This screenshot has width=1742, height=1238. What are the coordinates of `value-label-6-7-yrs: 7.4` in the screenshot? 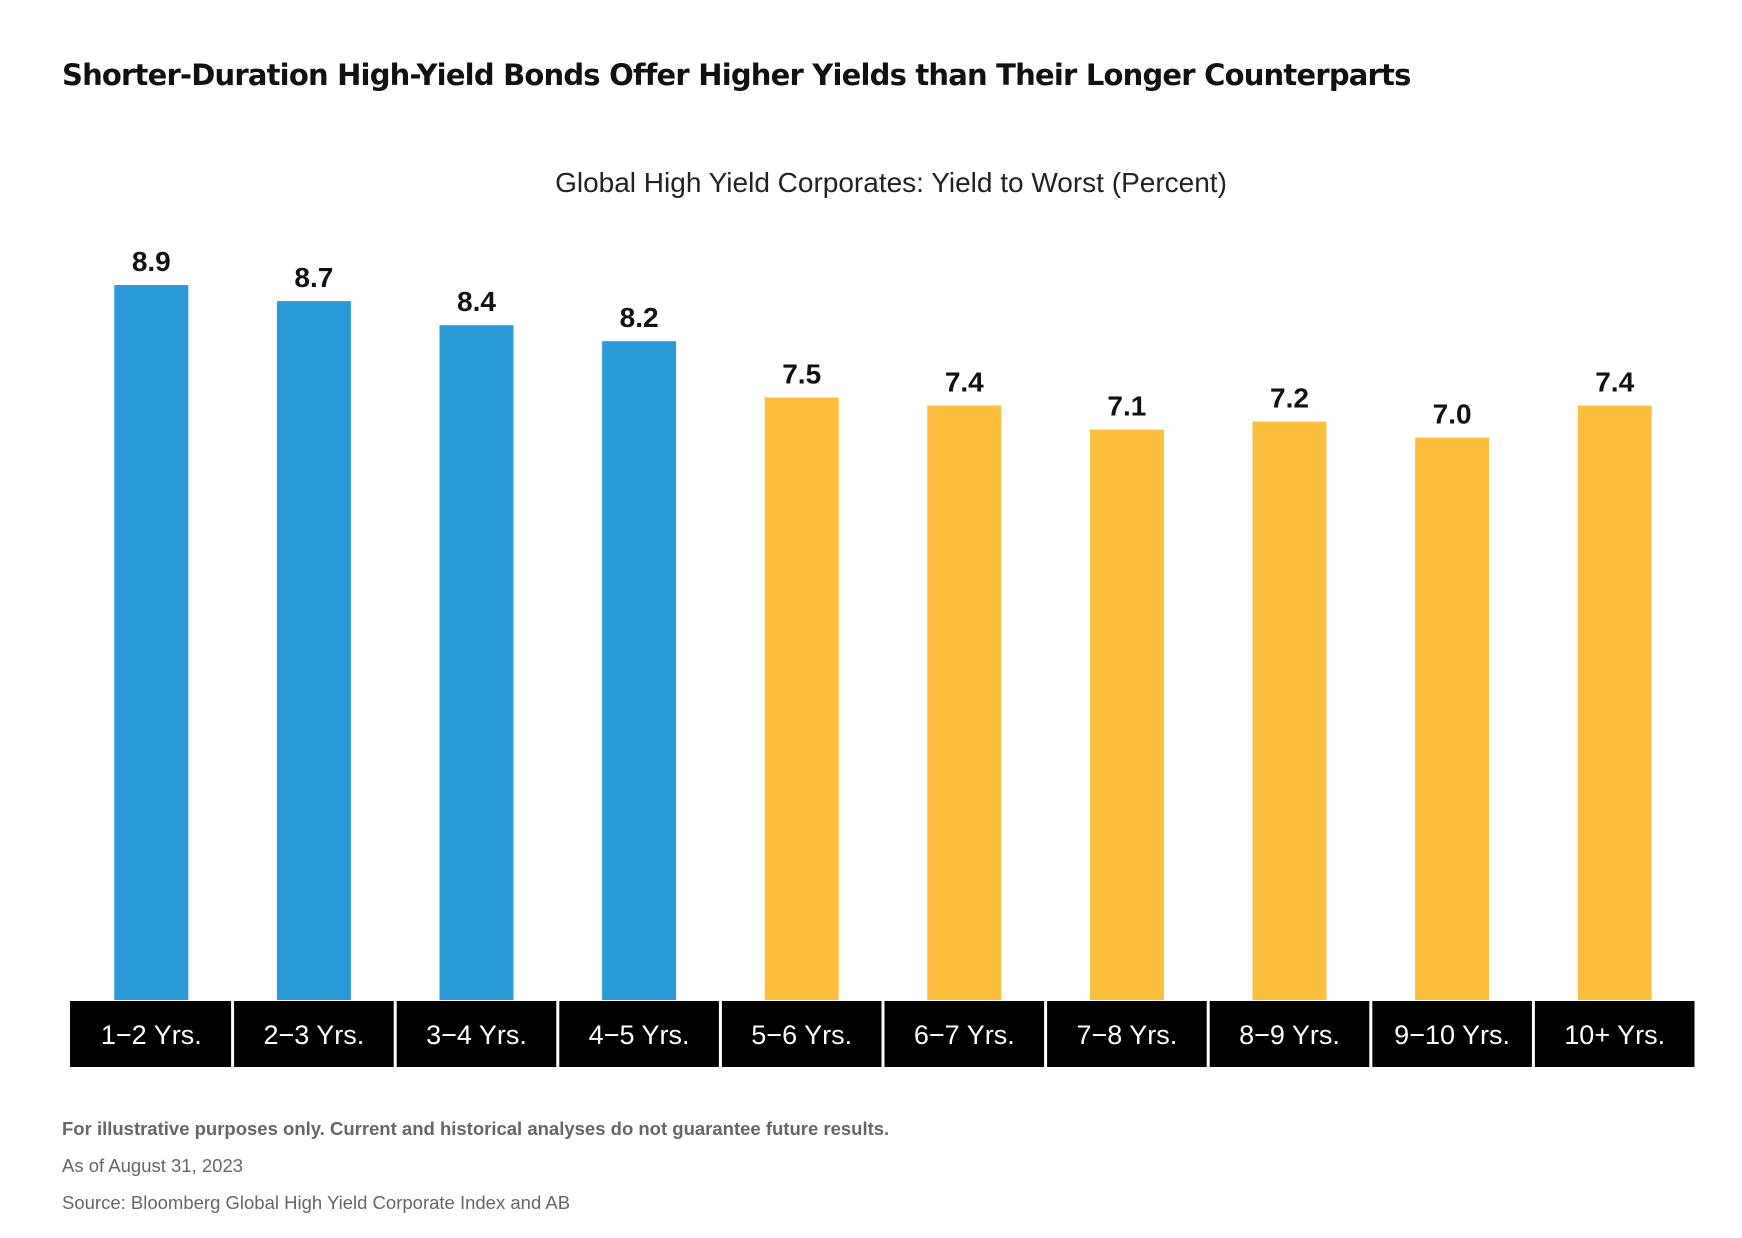 It's located at (964, 382).